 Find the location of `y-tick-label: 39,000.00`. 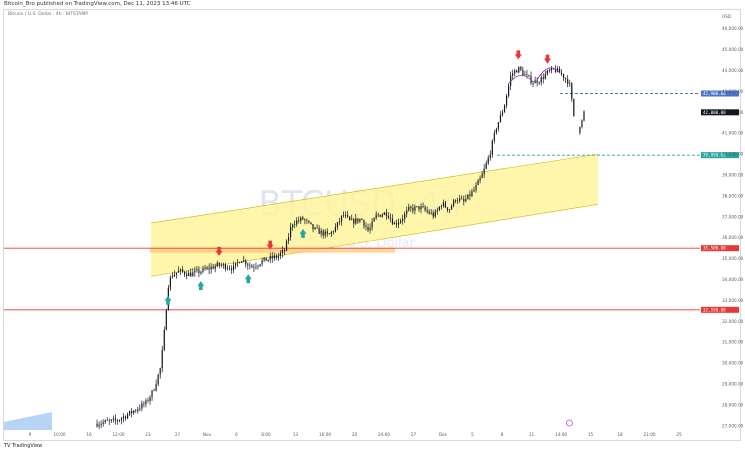

y-tick-label: 39,000.00 is located at coordinates (733, 175).